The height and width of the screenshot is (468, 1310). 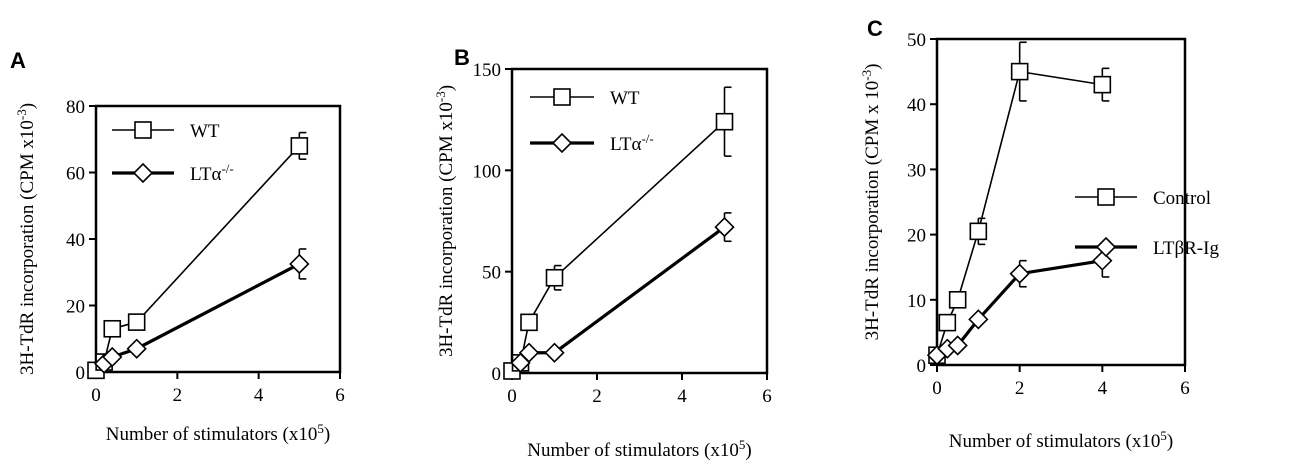 I want to click on y-tick-label: 150, so click(x=487, y=70).